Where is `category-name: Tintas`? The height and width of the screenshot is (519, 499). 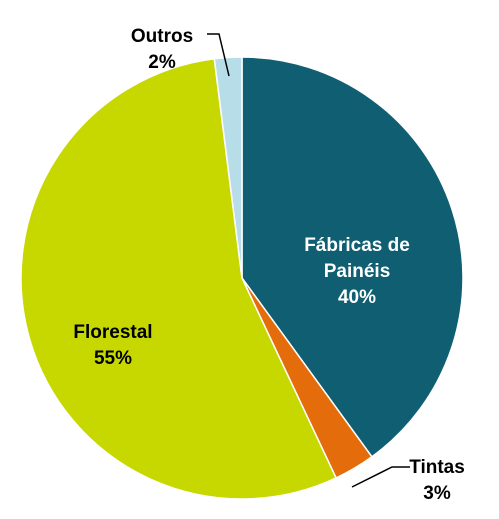 category-name: Tintas is located at coordinates (437, 467).